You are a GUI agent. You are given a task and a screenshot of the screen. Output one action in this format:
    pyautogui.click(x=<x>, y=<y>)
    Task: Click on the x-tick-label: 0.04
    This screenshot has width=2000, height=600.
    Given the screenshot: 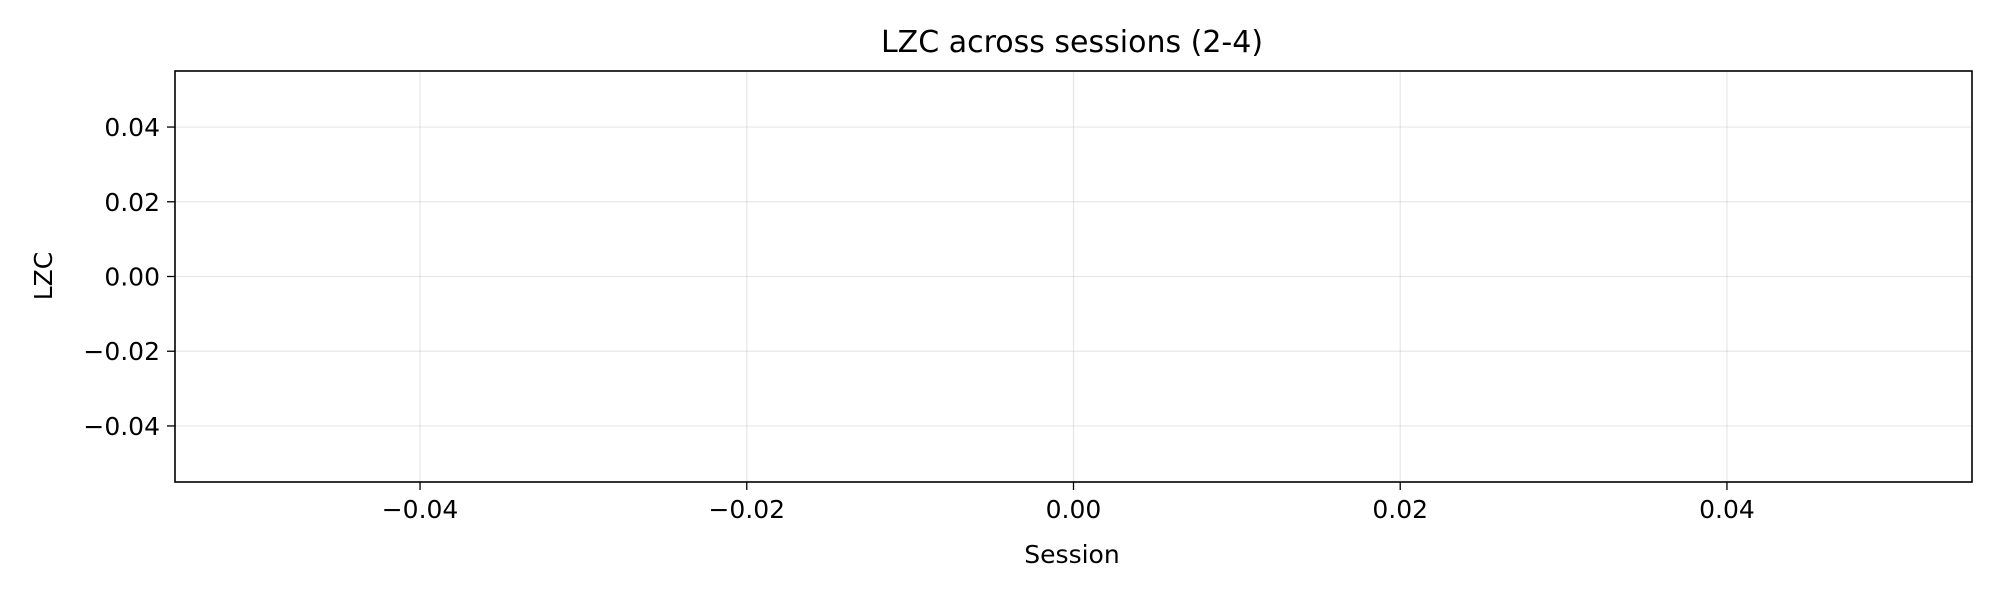 What is the action you would take?
    pyautogui.click(x=1727, y=509)
    